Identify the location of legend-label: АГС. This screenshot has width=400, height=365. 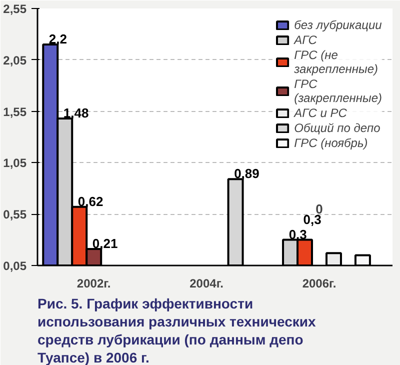
(305, 40).